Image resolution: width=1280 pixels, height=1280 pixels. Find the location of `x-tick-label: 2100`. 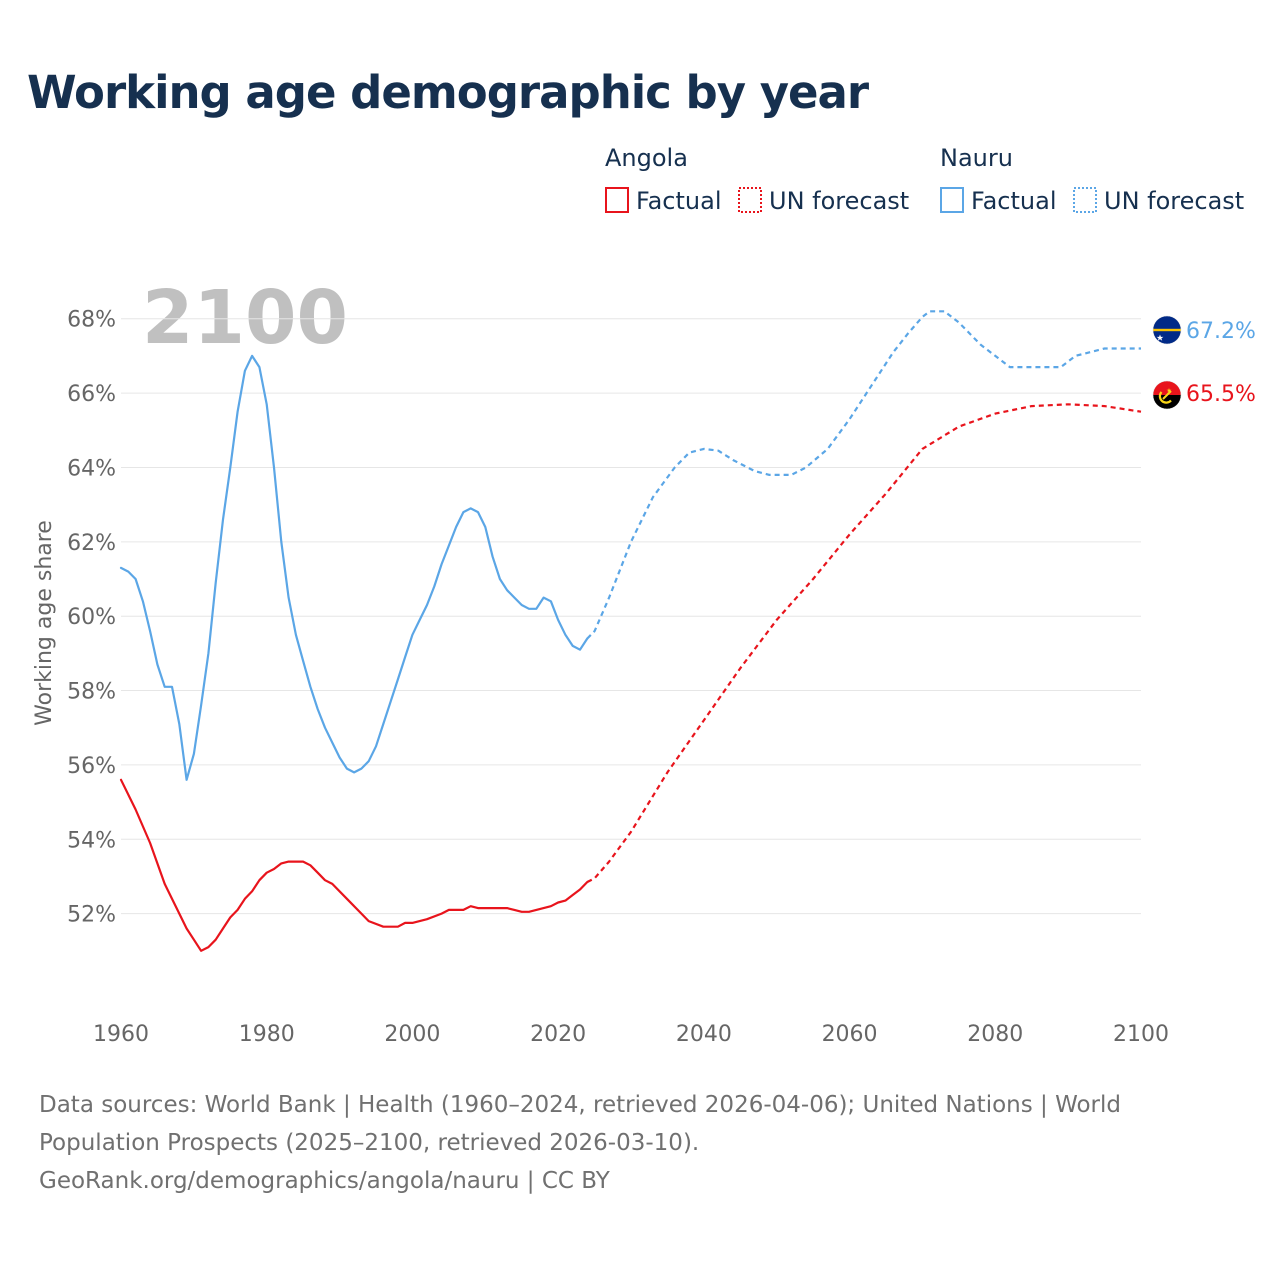

x-tick-label: 2100 is located at coordinates (1141, 1034).